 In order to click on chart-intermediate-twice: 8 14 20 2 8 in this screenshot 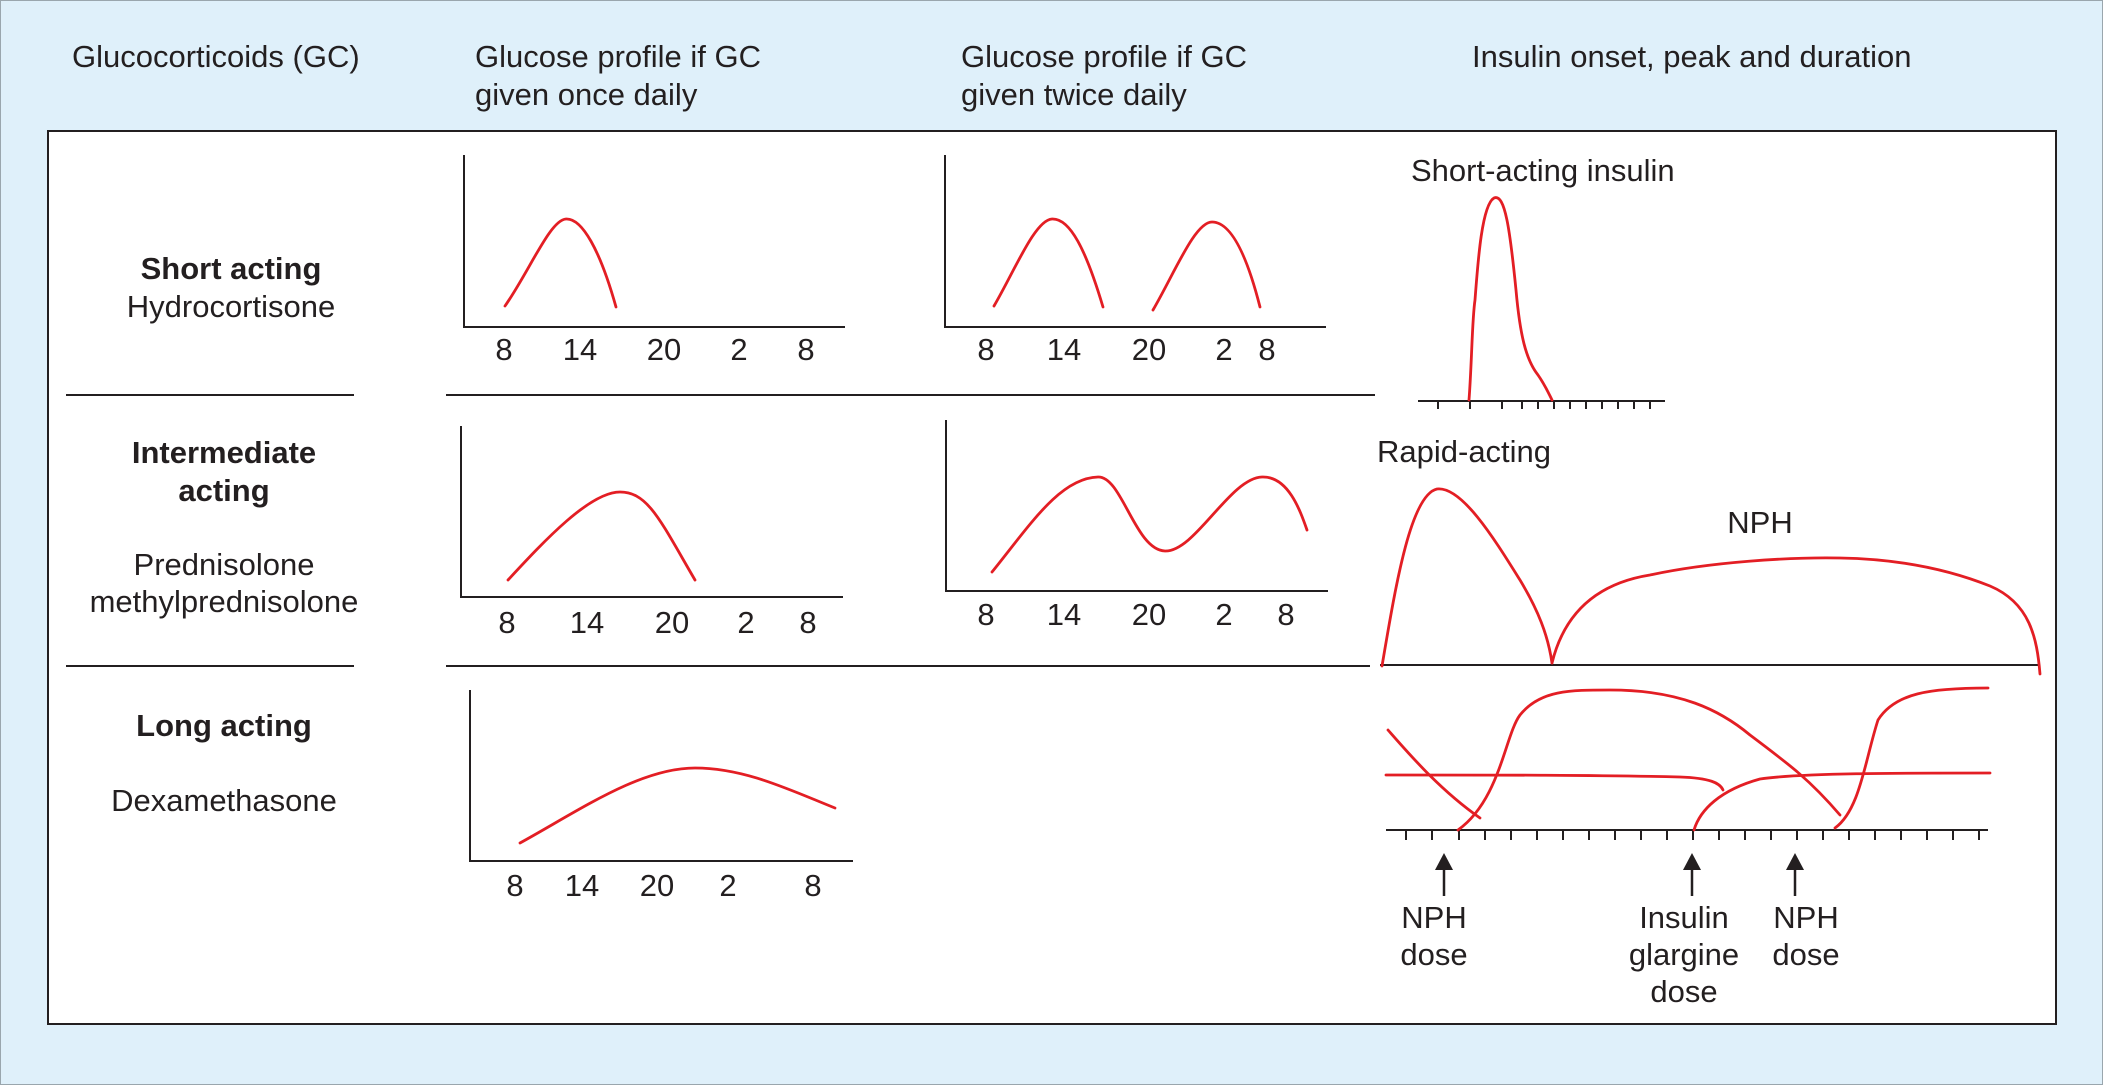, I will do `click(1136, 526)`.